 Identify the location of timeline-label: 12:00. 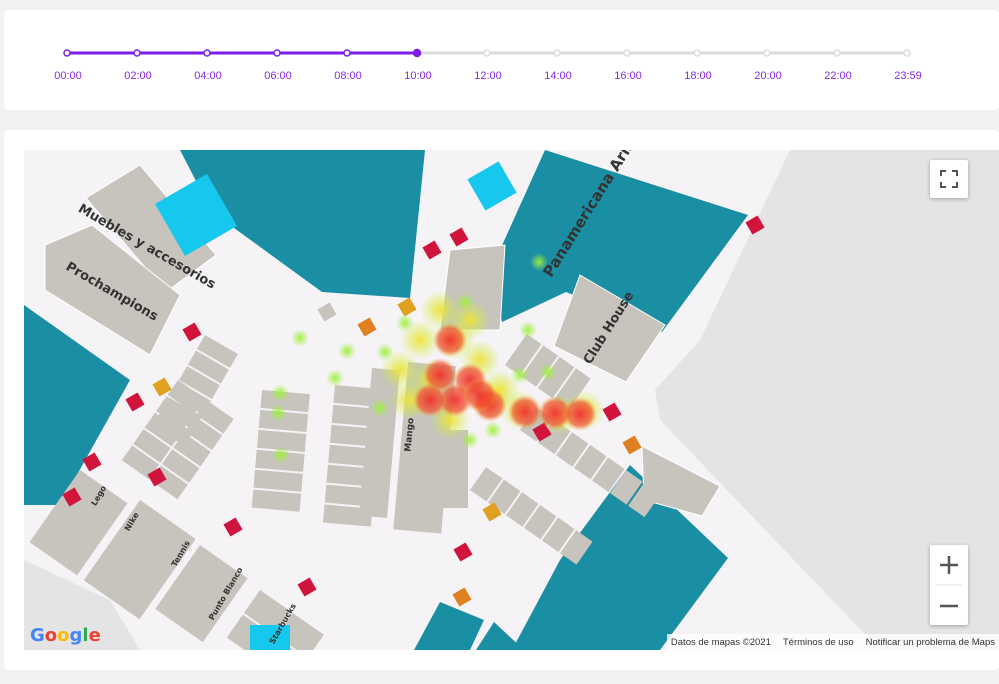
(488, 76).